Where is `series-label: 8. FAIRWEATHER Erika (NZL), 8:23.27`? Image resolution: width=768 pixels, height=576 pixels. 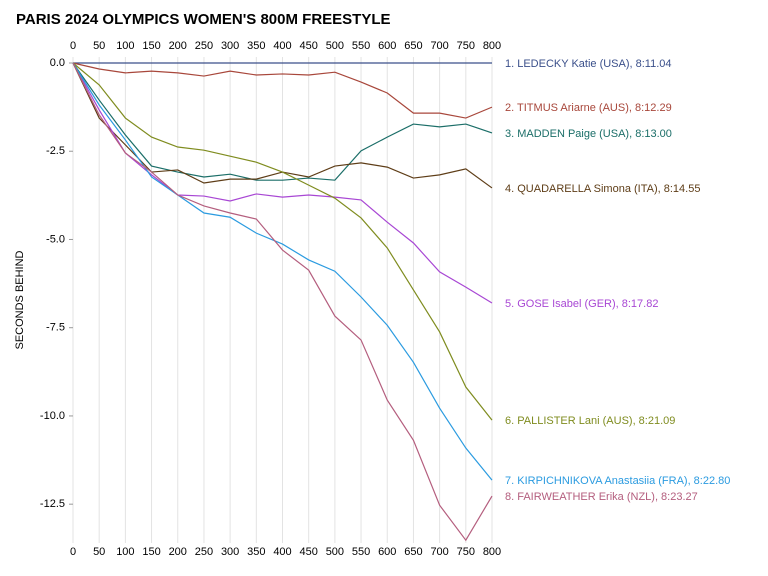
series-label: 8. FAIRWEATHER Erika (NZL), 8:23.27 is located at coordinates (601, 497).